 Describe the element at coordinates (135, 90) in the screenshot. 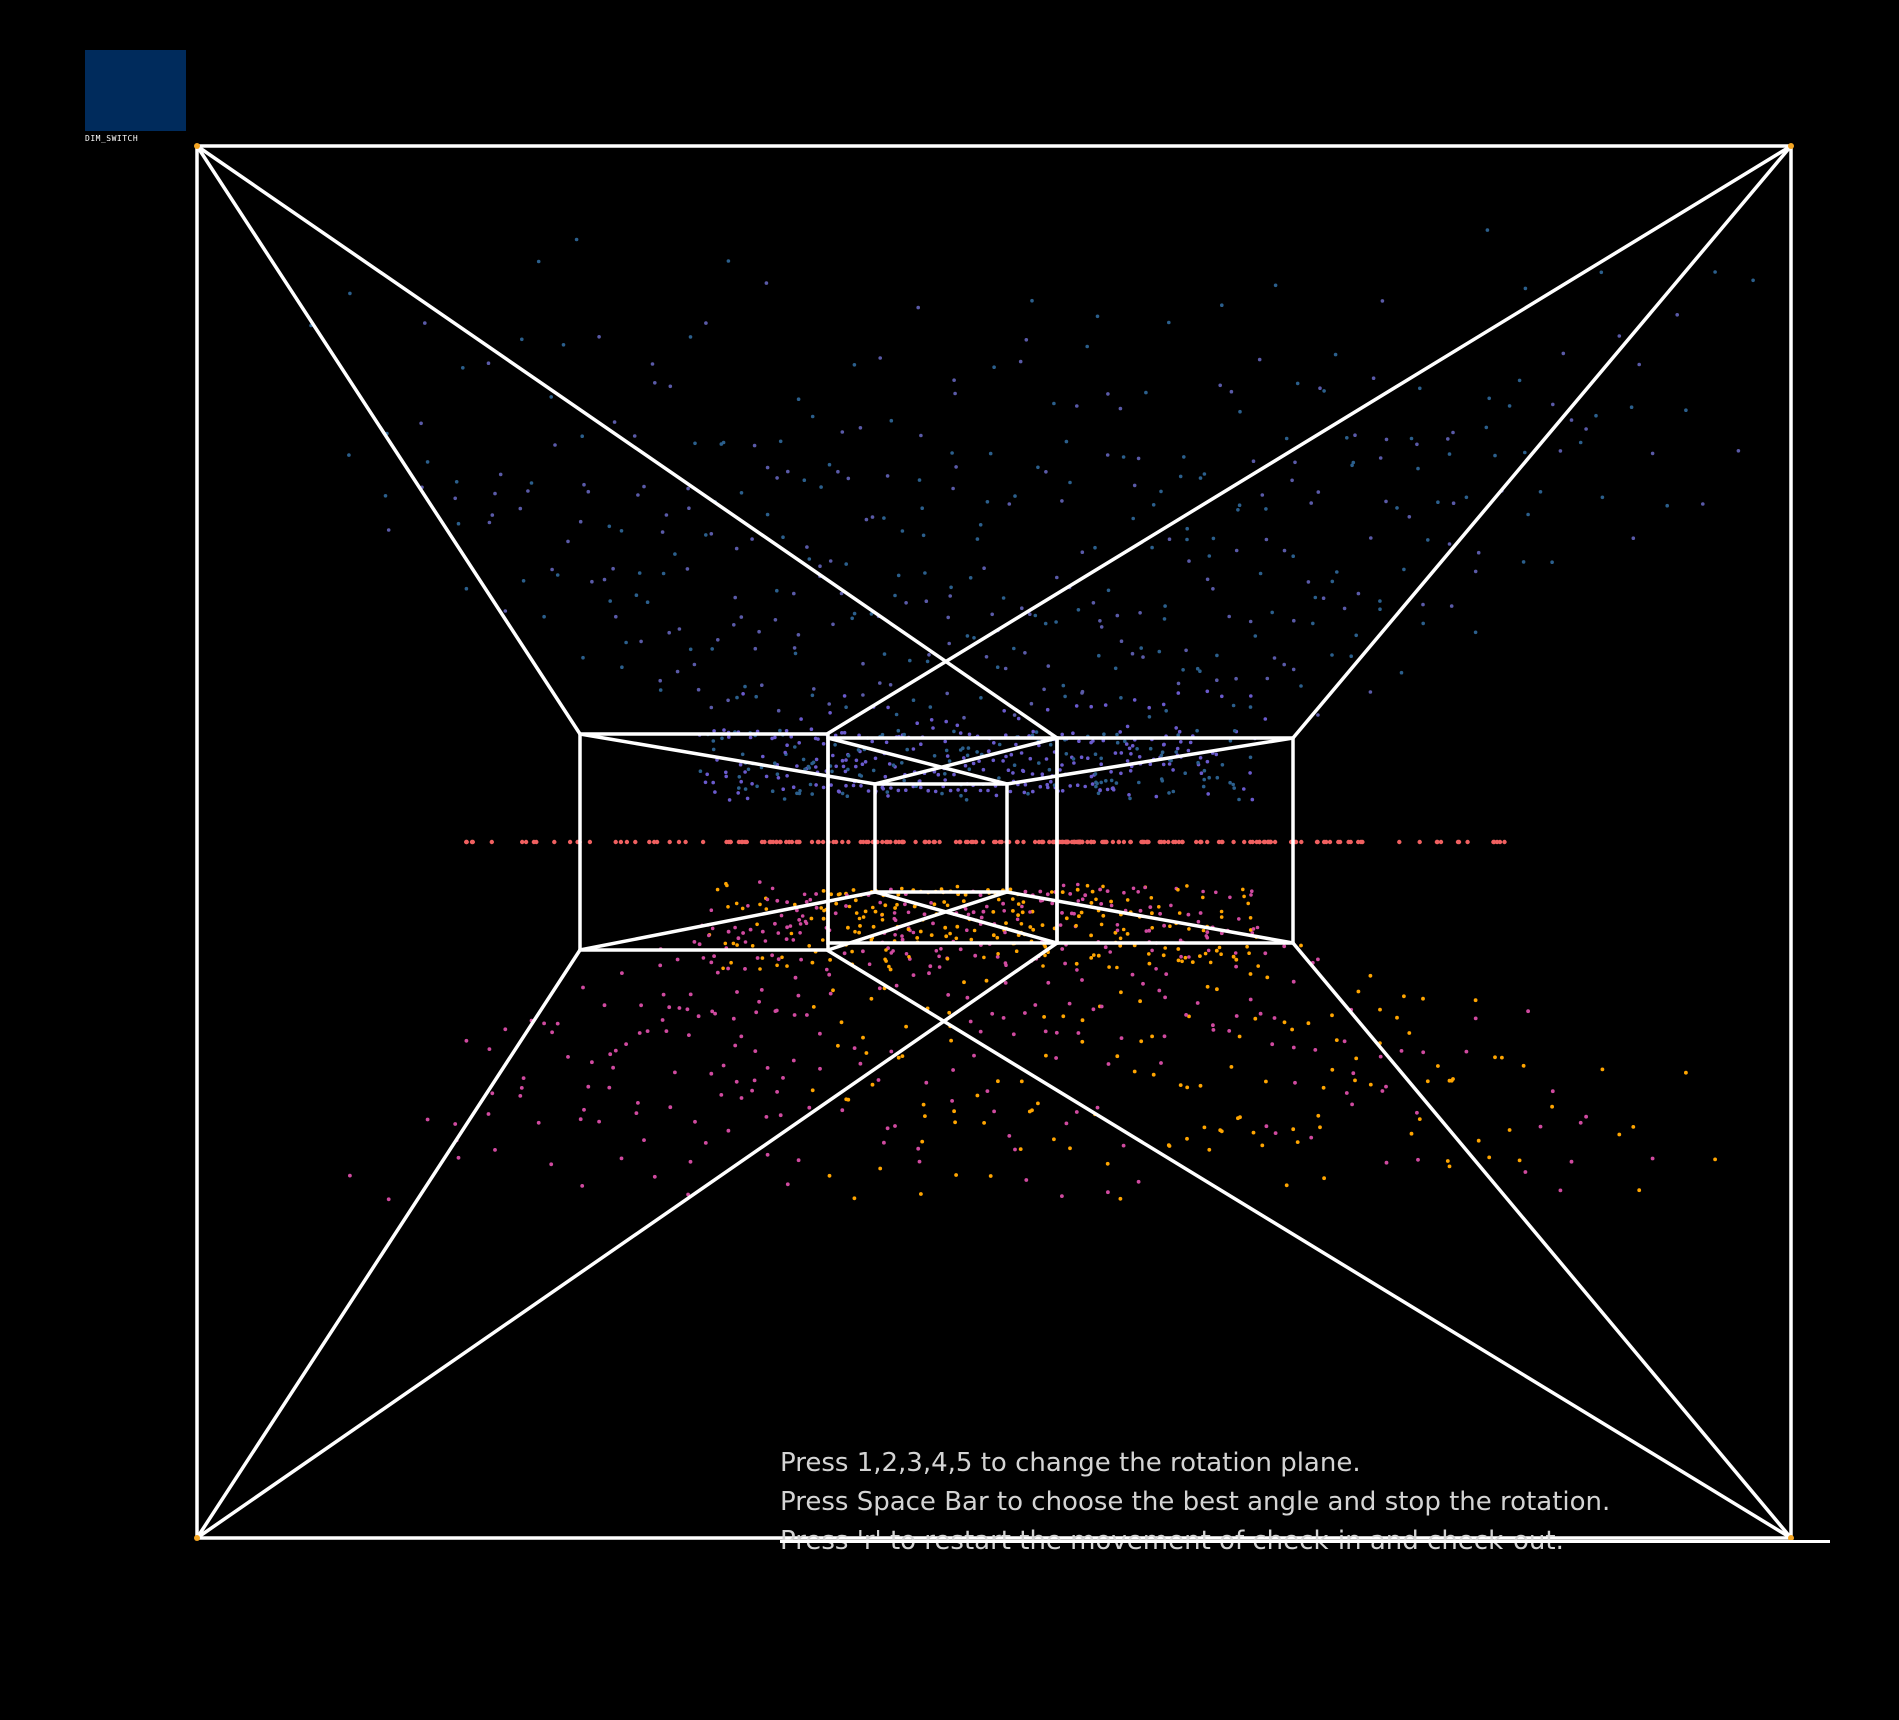

I see `dim-switch-button` at that location.